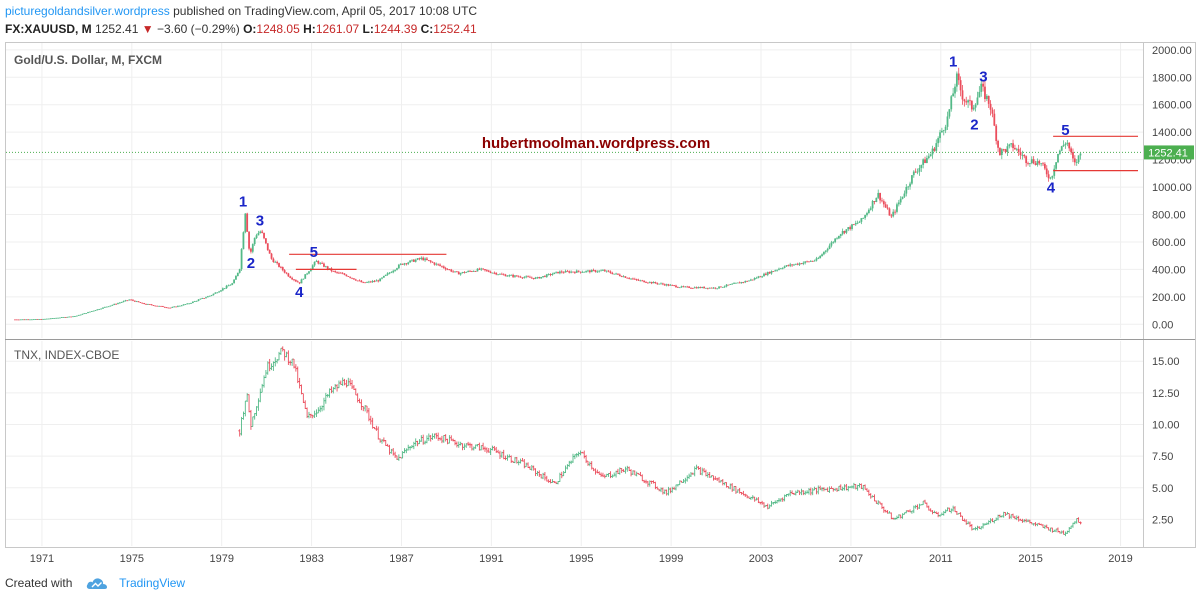 Image resolution: width=1200 pixels, height=603 pixels. I want to click on tnx-tick-label: 15.00, so click(1166, 362).